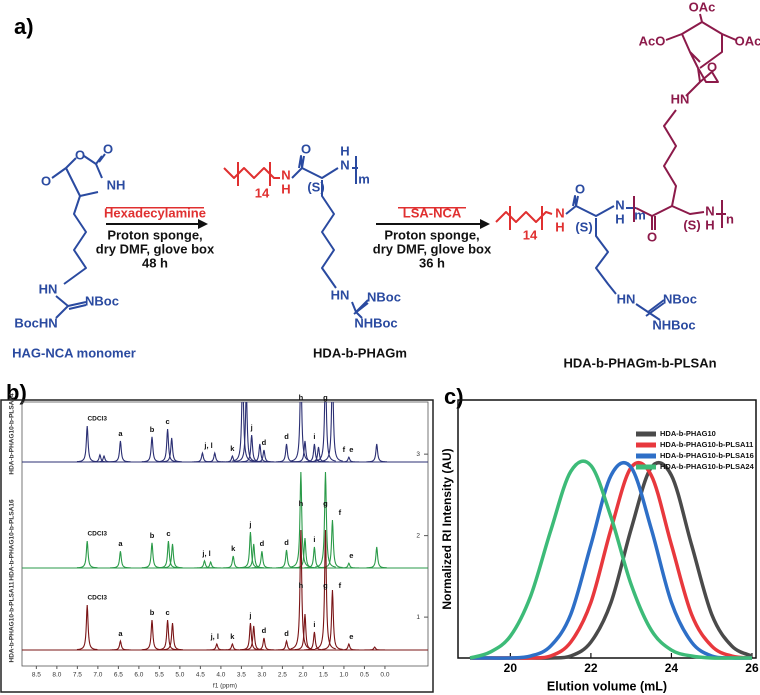  Describe the element at coordinates (672, 668) in the screenshot. I see `x-tick-label: 24` at that location.